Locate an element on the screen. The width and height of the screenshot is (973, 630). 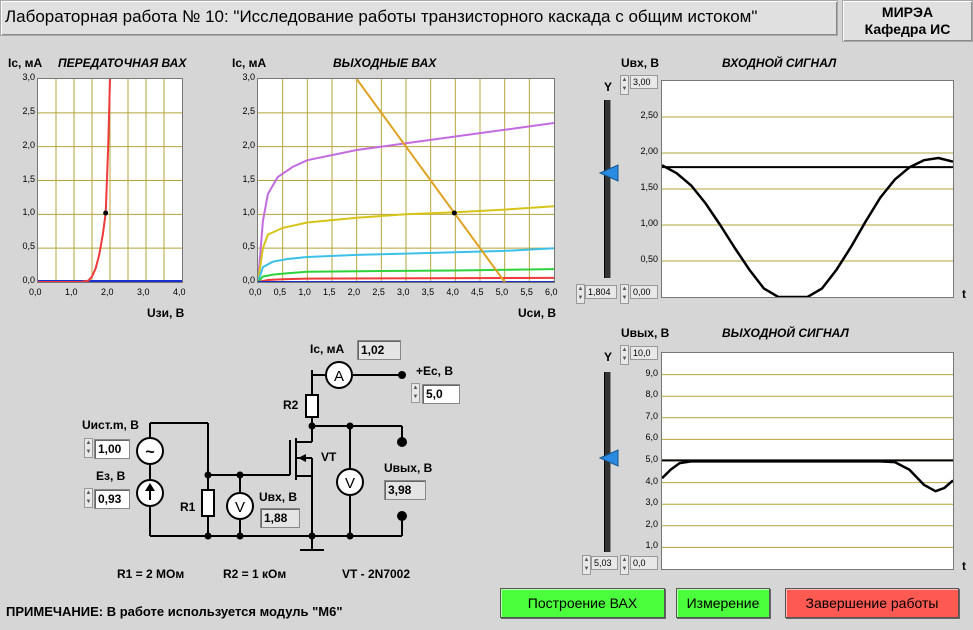
uist-input: 1,00 is located at coordinates (112, 449).